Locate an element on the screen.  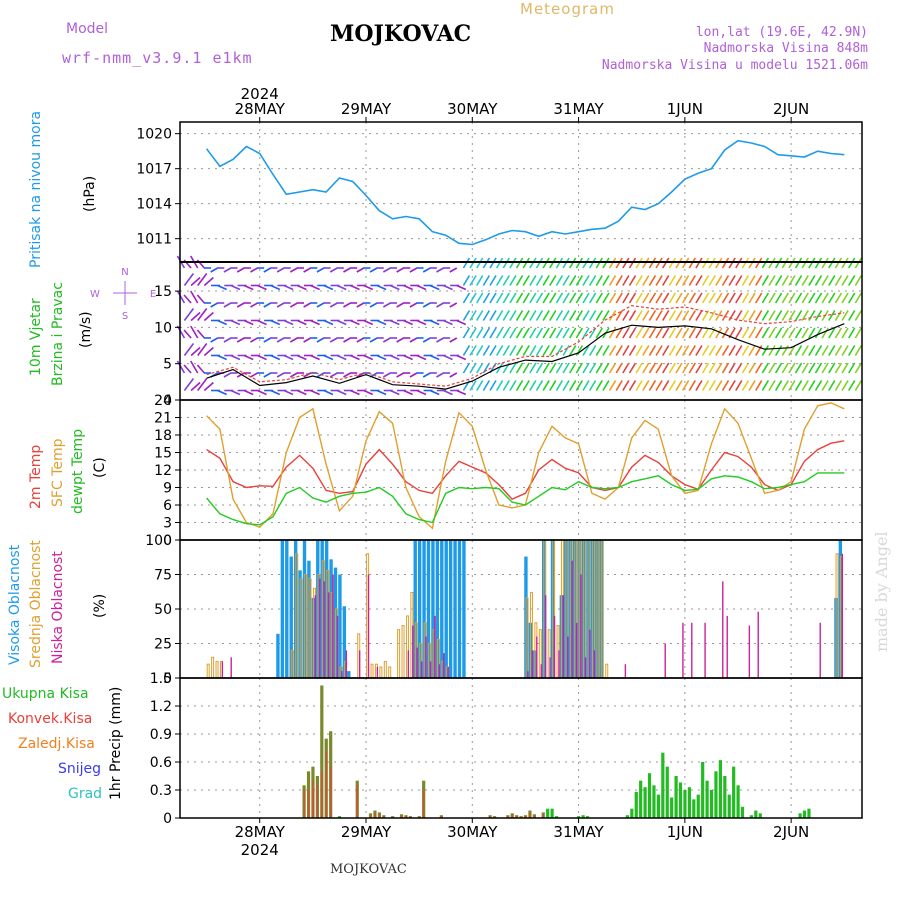
precip-frame is located at coordinates (521, 748).